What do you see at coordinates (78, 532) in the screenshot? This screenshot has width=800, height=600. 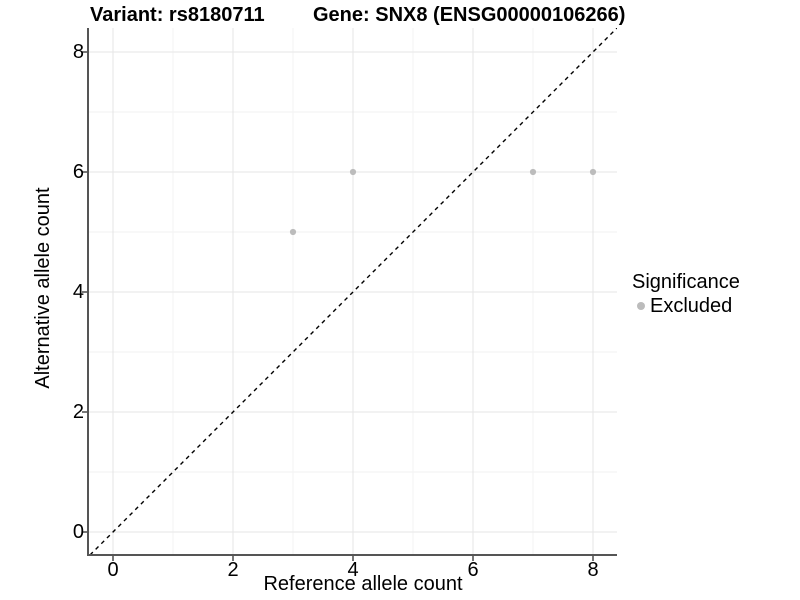 I see `y-tick-label: 0` at bounding box center [78, 532].